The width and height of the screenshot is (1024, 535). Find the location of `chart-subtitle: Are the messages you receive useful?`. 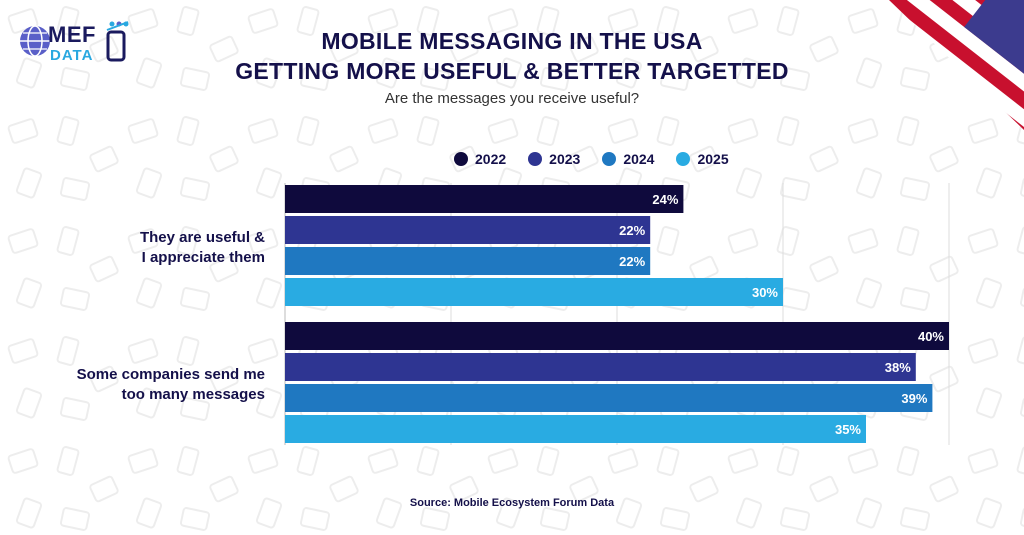

chart-subtitle: Are the messages you receive useful? is located at coordinates (512, 98).